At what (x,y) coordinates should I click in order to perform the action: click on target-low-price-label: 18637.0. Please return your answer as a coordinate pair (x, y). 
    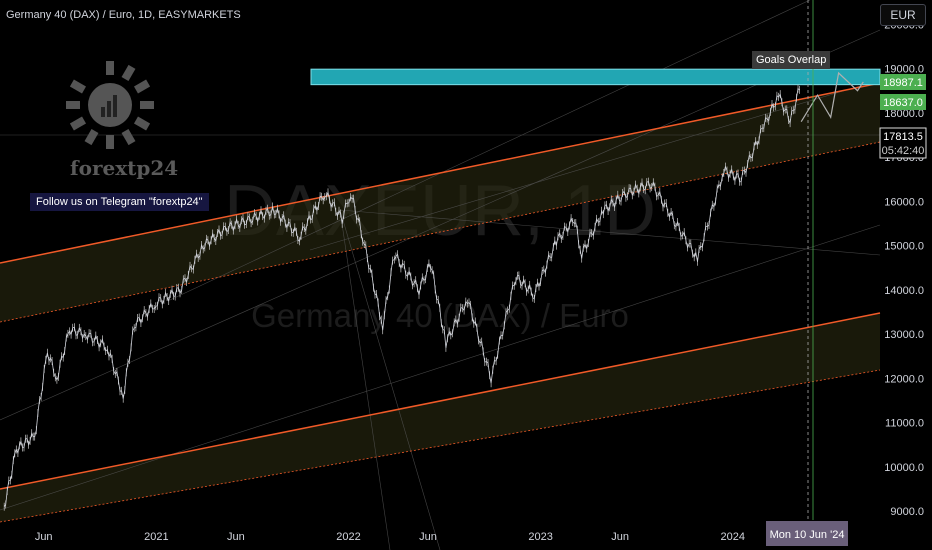
    Looking at the image, I should click on (903, 102).